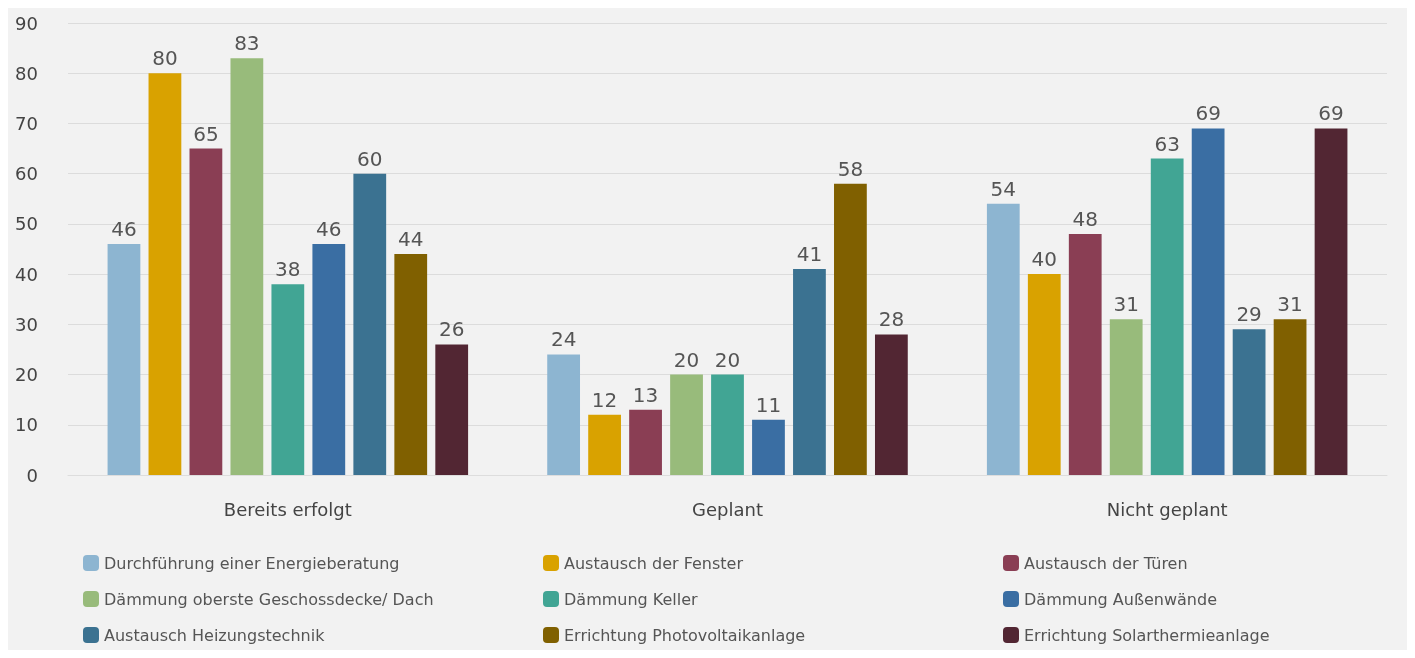  I want to click on data-label: 12, so click(604, 399).